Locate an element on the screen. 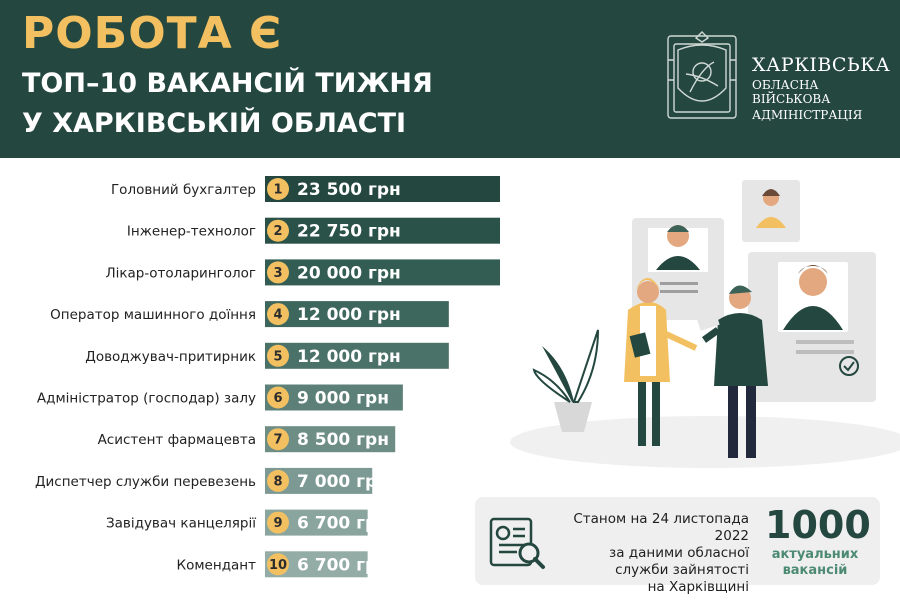 This screenshot has width=900, height=600. salary-label: 23 500 грн is located at coordinates (349, 190).